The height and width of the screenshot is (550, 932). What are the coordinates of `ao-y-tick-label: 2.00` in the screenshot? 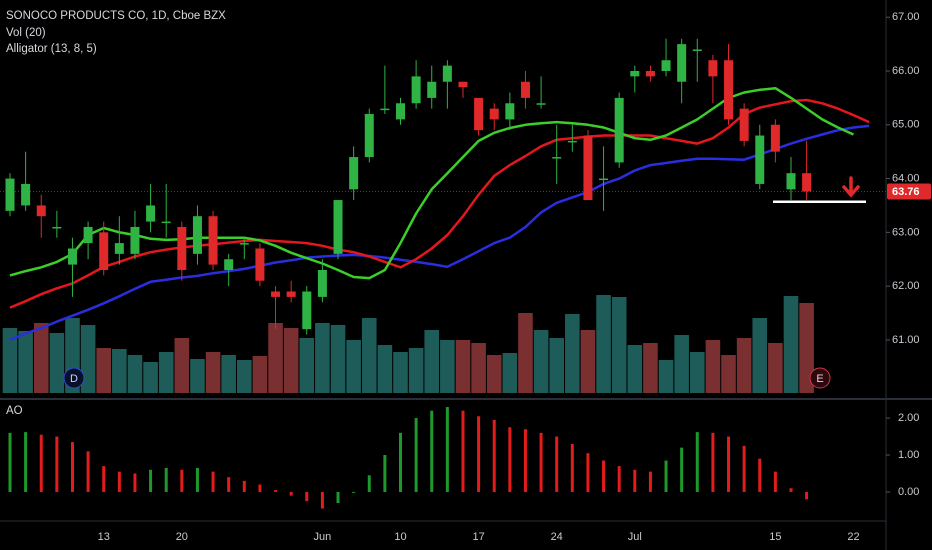 It's located at (908, 418).